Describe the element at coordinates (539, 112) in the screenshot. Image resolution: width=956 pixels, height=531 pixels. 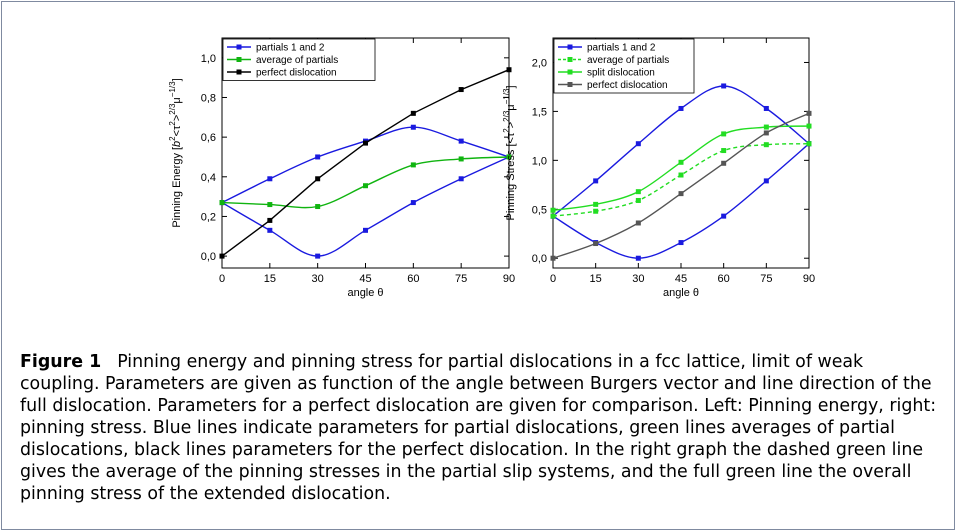
I see `y-tick-label: 1,5` at that location.